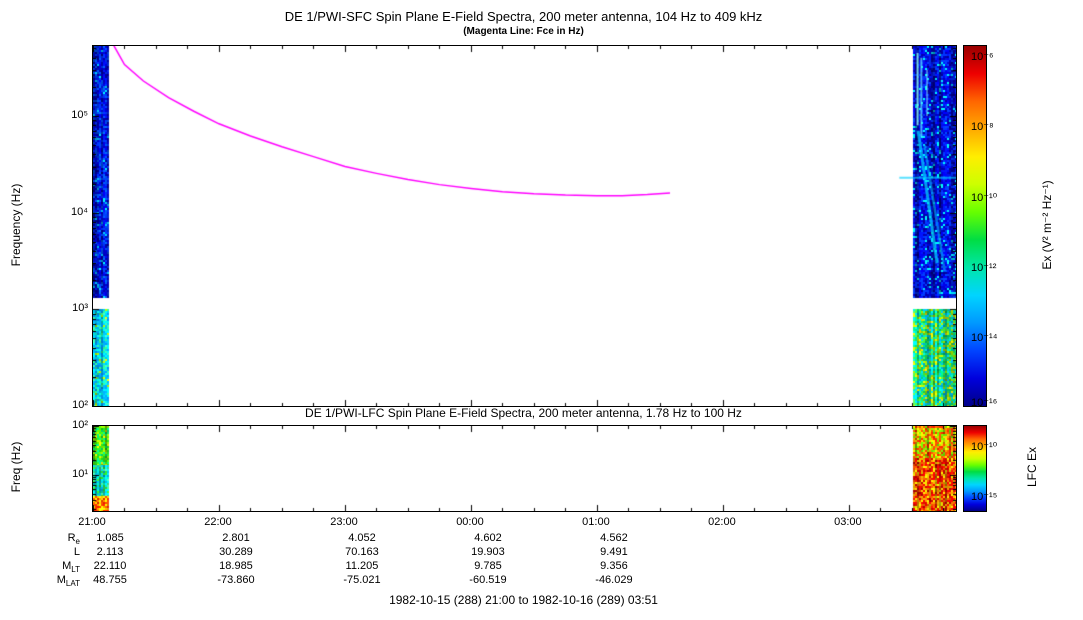 This screenshot has width=1083, height=620. What do you see at coordinates (488, 552) in the screenshot?
I see `ephemeris-value: 19.903` at bounding box center [488, 552].